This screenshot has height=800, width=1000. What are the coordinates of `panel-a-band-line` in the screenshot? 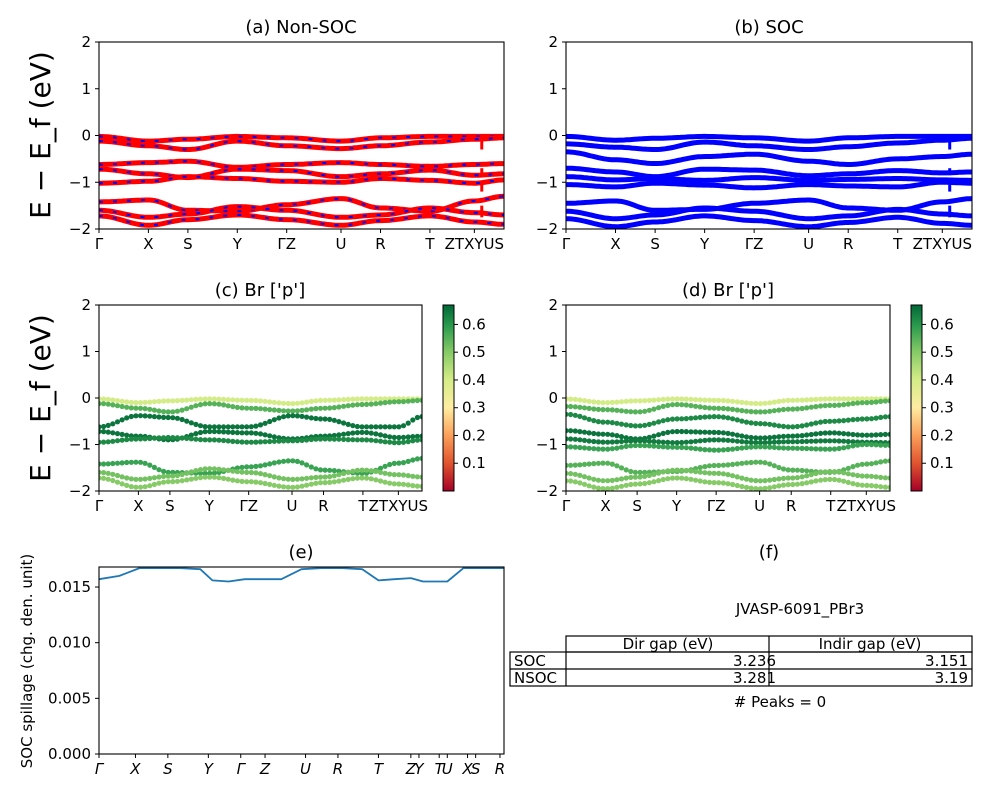 It's located at (301, 212).